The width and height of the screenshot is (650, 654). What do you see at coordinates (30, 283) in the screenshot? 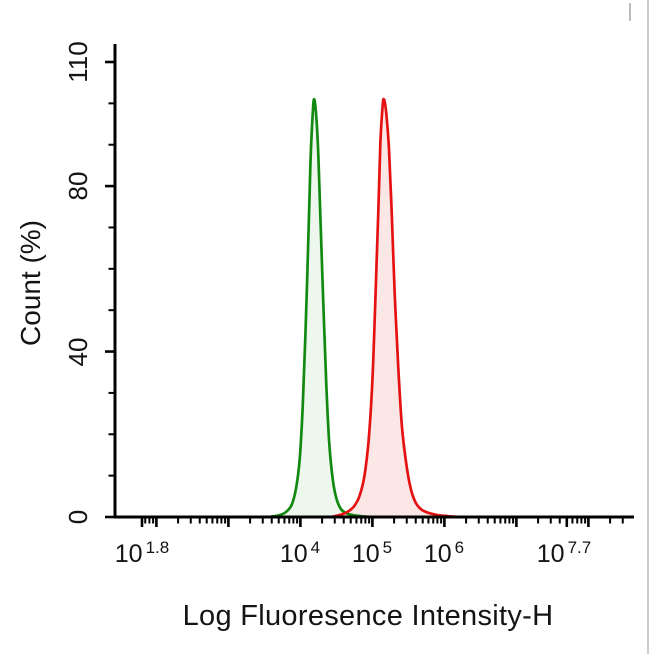
I see `y-axis-title: Count (%)` at bounding box center [30, 283].